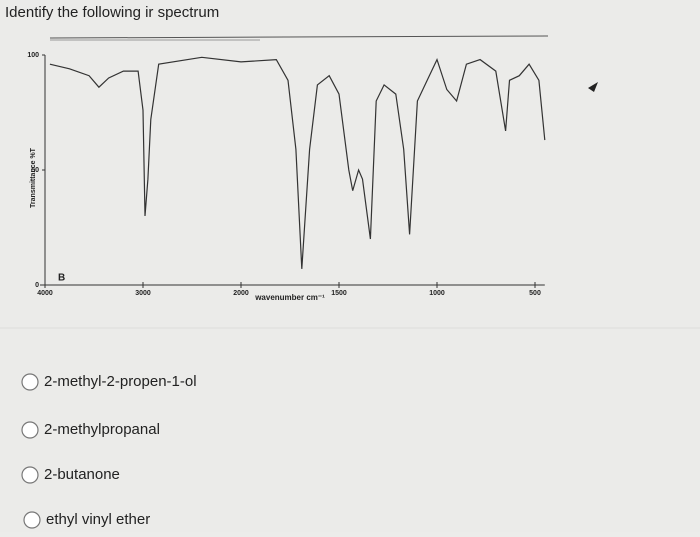  What do you see at coordinates (289, 297) in the screenshot?
I see `x-axis-label: wavenumber cm⁻¹` at bounding box center [289, 297].